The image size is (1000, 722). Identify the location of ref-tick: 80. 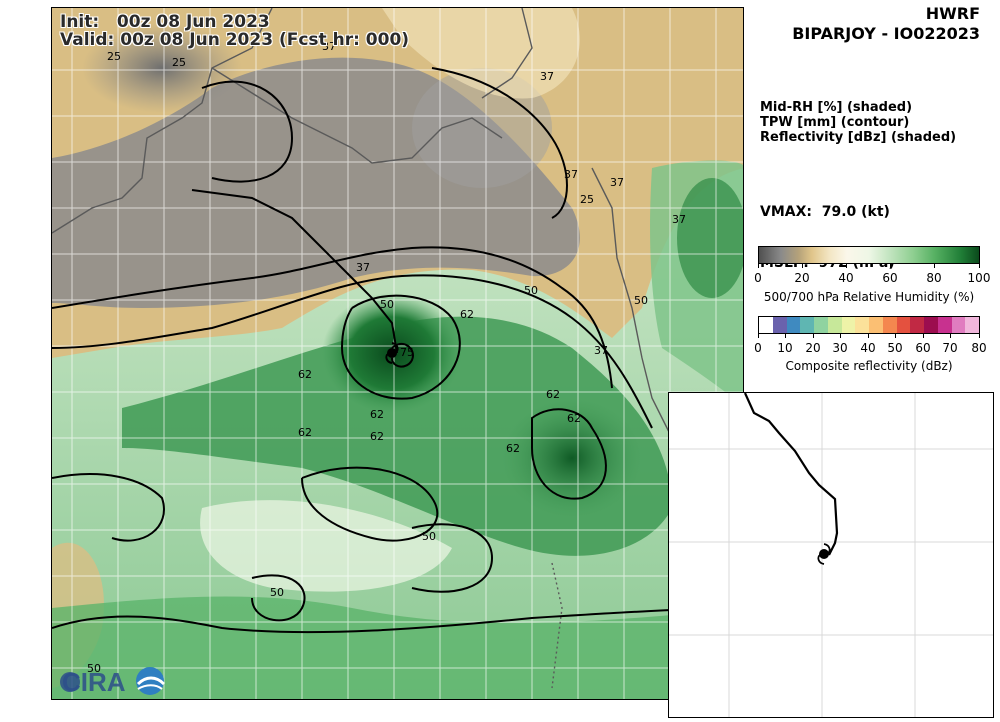
(979, 348).